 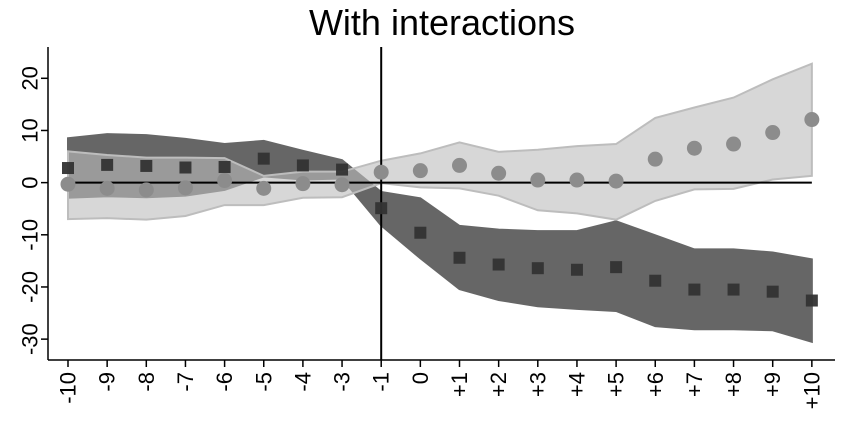 What do you see at coordinates (30, 130) in the screenshot?
I see `y-tick-label: 10` at bounding box center [30, 130].